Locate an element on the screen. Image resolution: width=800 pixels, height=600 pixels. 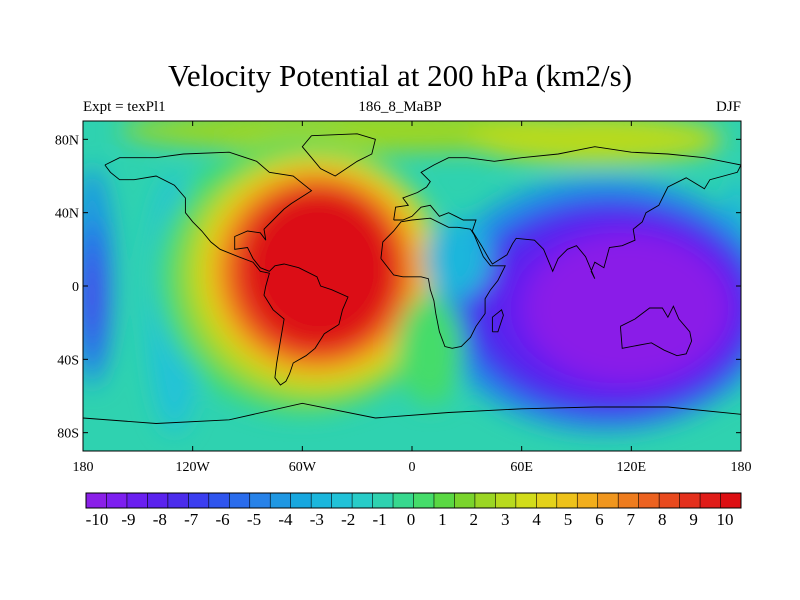
x-tick-label: 0 is located at coordinates (412, 467).